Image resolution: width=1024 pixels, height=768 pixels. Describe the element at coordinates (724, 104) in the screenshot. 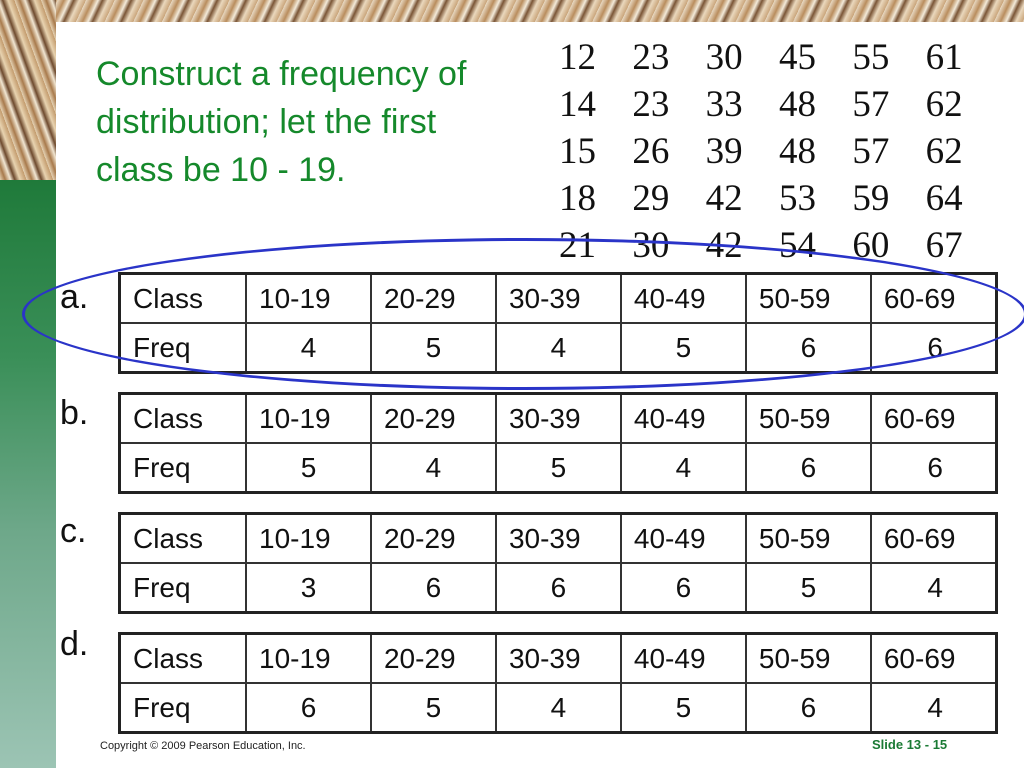

I see `data-value: 33` at that location.